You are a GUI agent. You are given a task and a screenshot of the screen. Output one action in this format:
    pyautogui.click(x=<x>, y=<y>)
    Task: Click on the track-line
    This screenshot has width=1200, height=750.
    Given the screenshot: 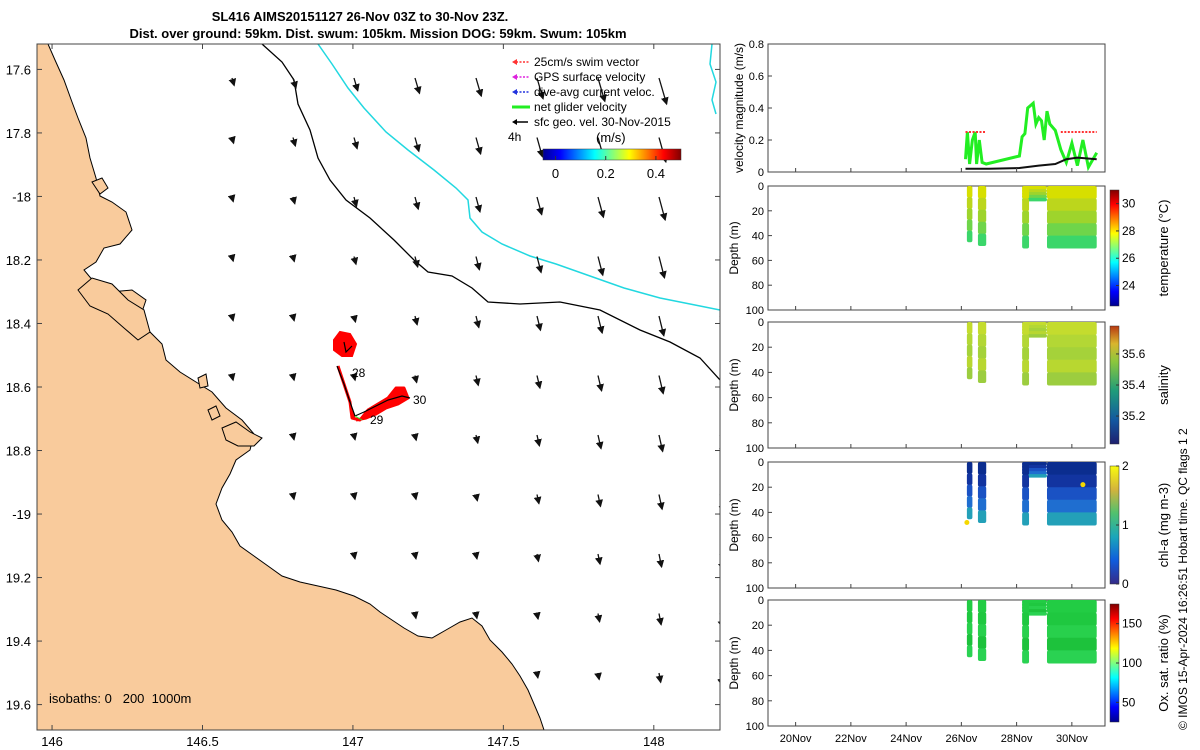 What is the action you would take?
    pyautogui.click(x=348, y=347)
    